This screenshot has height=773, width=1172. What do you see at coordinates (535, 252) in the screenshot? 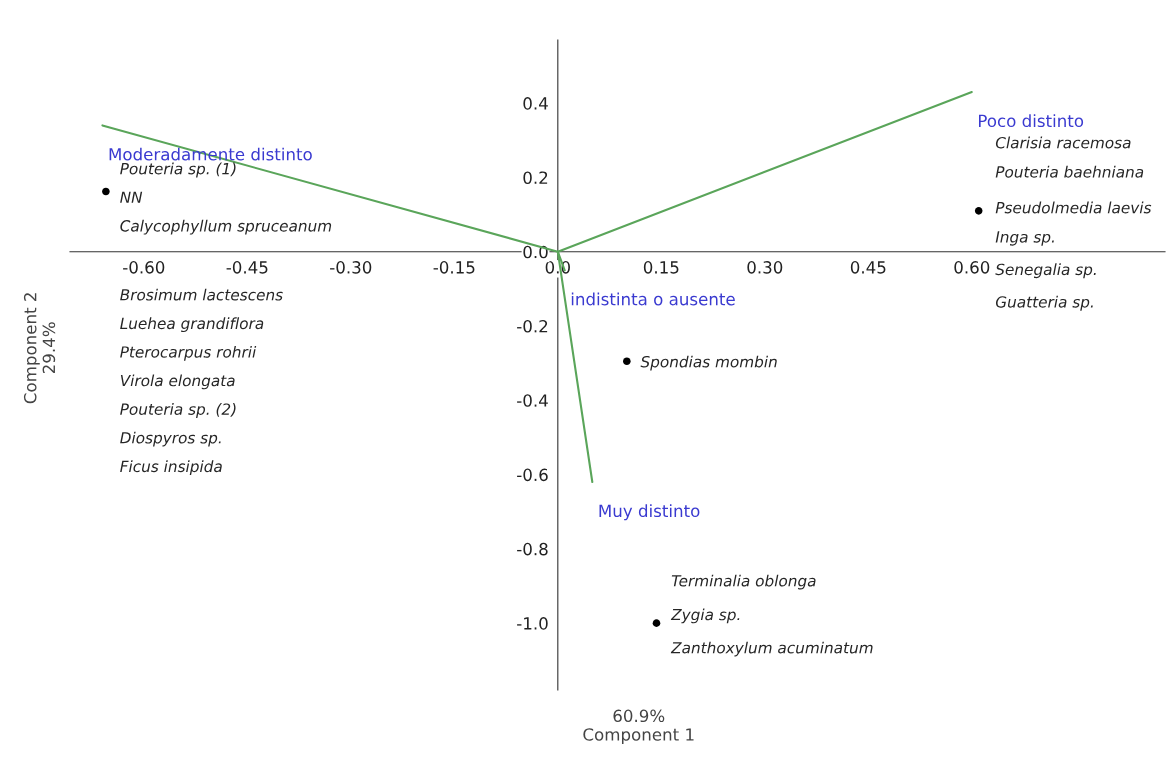
I see `y-tick-label: 0.0` at bounding box center [535, 252].